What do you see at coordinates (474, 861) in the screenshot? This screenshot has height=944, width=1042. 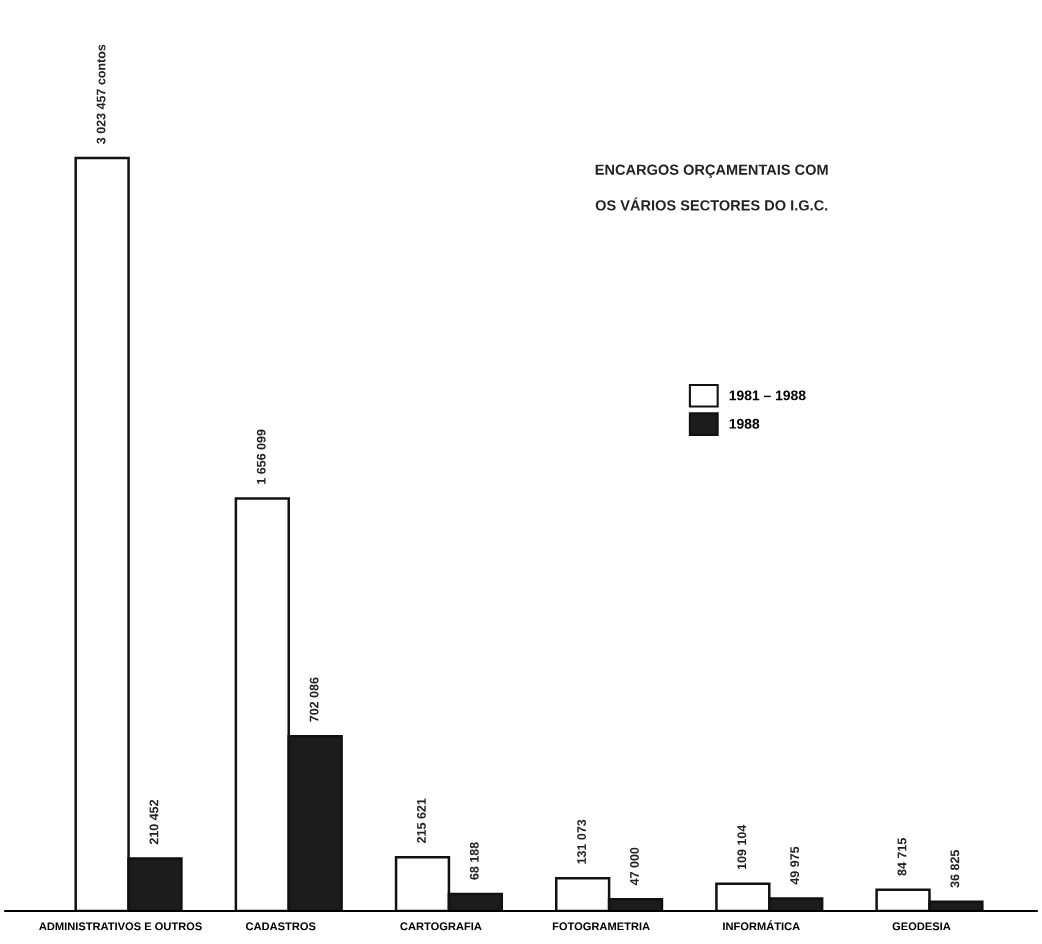 I see `data-label: 68 188` at bounding box center [474, 861].